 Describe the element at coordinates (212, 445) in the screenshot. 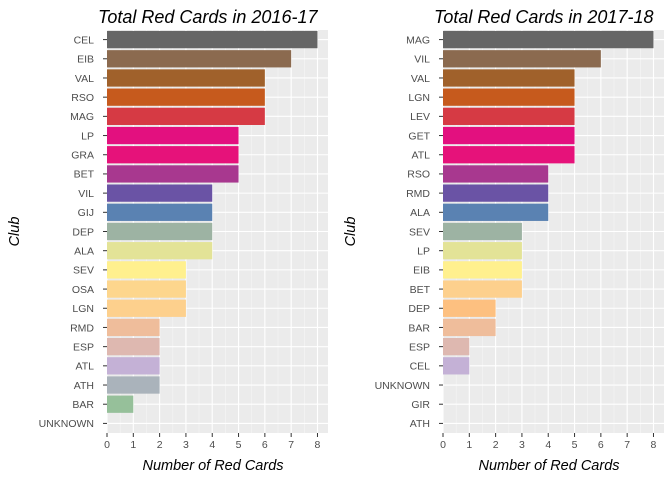

I see `x-tick-label: 4` at that location.